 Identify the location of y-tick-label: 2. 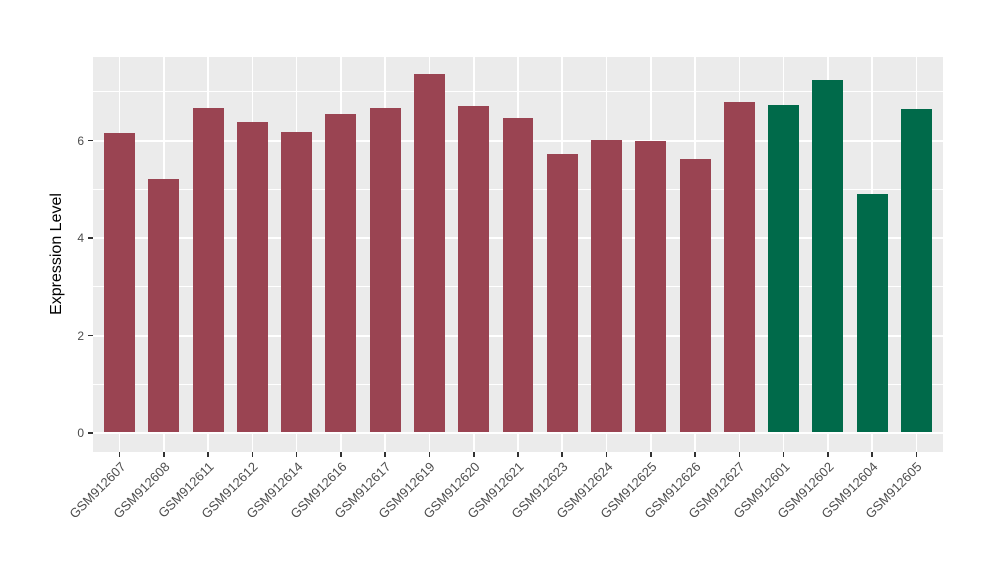
(80, 335).